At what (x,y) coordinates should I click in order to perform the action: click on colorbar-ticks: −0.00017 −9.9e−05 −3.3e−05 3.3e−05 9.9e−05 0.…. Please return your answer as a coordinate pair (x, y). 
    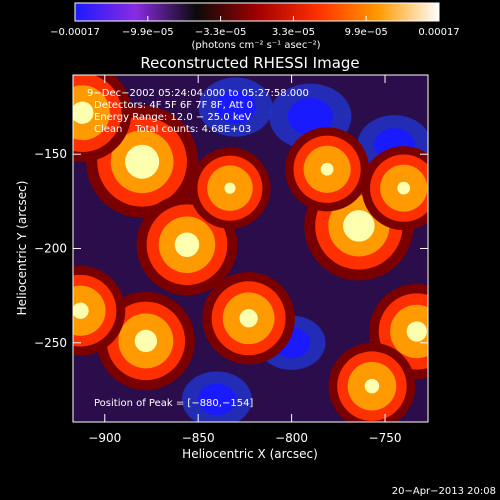
    Looking at the image, I should click on (255, 27).